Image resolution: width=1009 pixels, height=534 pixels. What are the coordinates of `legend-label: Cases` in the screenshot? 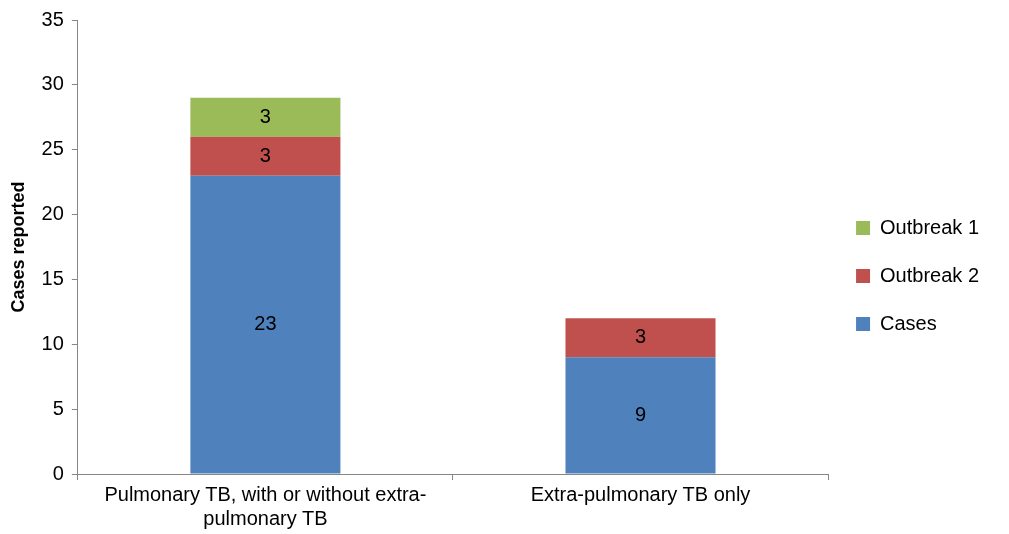 It's located at (908, 322).